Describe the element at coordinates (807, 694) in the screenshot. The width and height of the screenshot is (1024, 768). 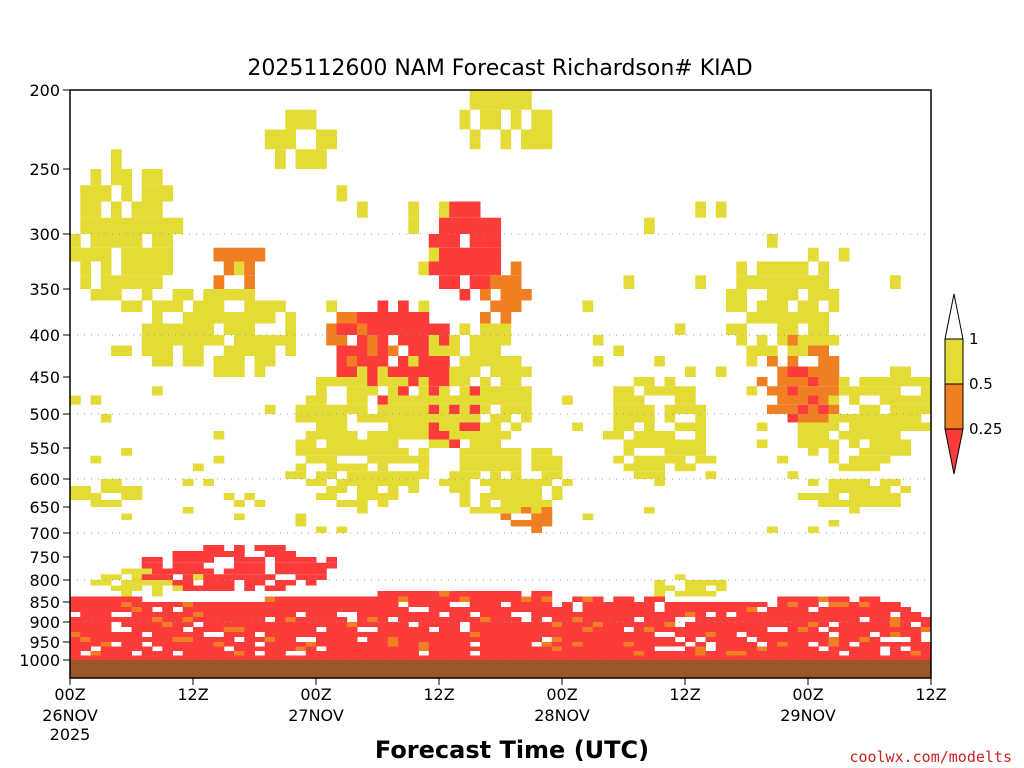
I see `x-tick-label: 00Z` at that location.